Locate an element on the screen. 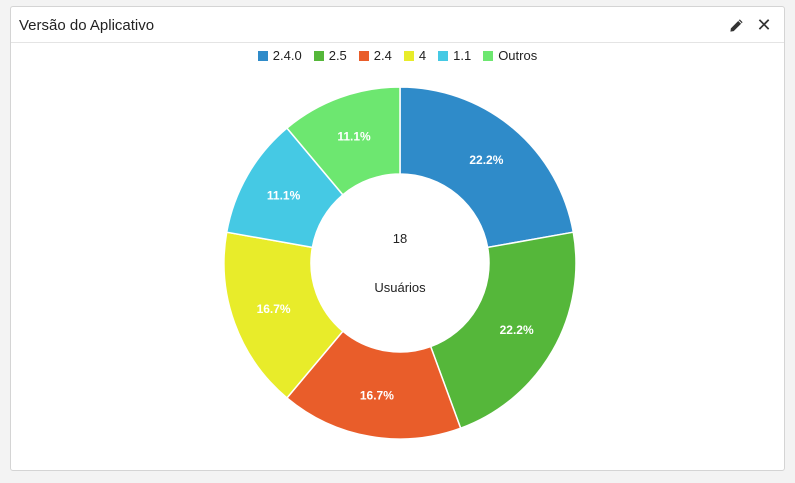 Image resolution: width=795 pixels, height=483 pixels. legend-item: 2.4.0 is located at coordinates (279, 55).